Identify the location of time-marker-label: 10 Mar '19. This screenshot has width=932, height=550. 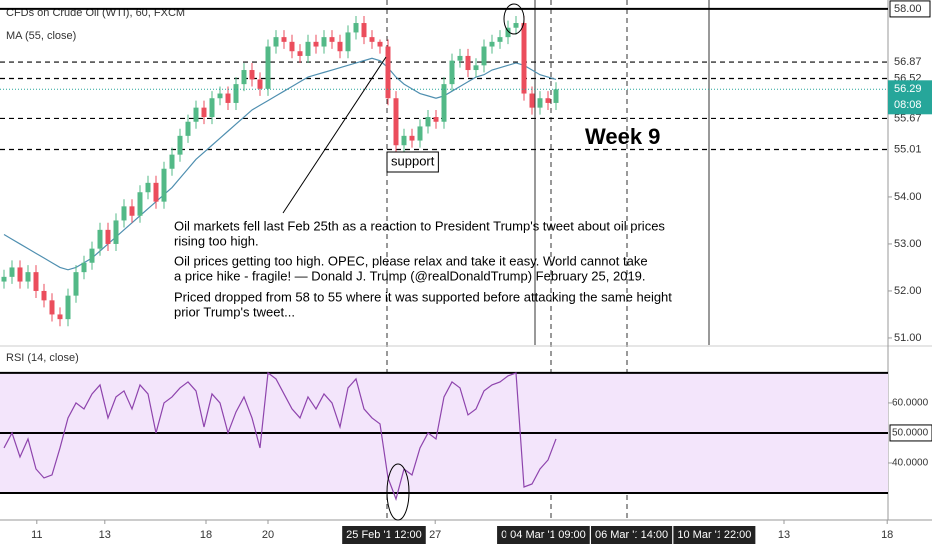
(703, 535).